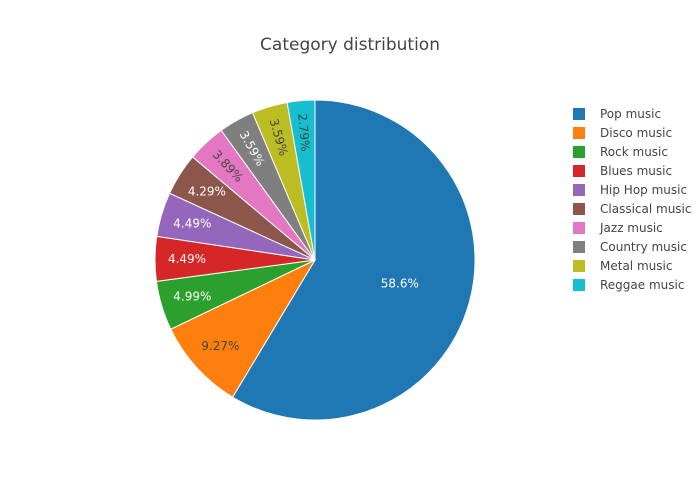  Describe the element at coordinates (350, 45) in the screenshot. I see `chart-title: Category distribution` at that location.